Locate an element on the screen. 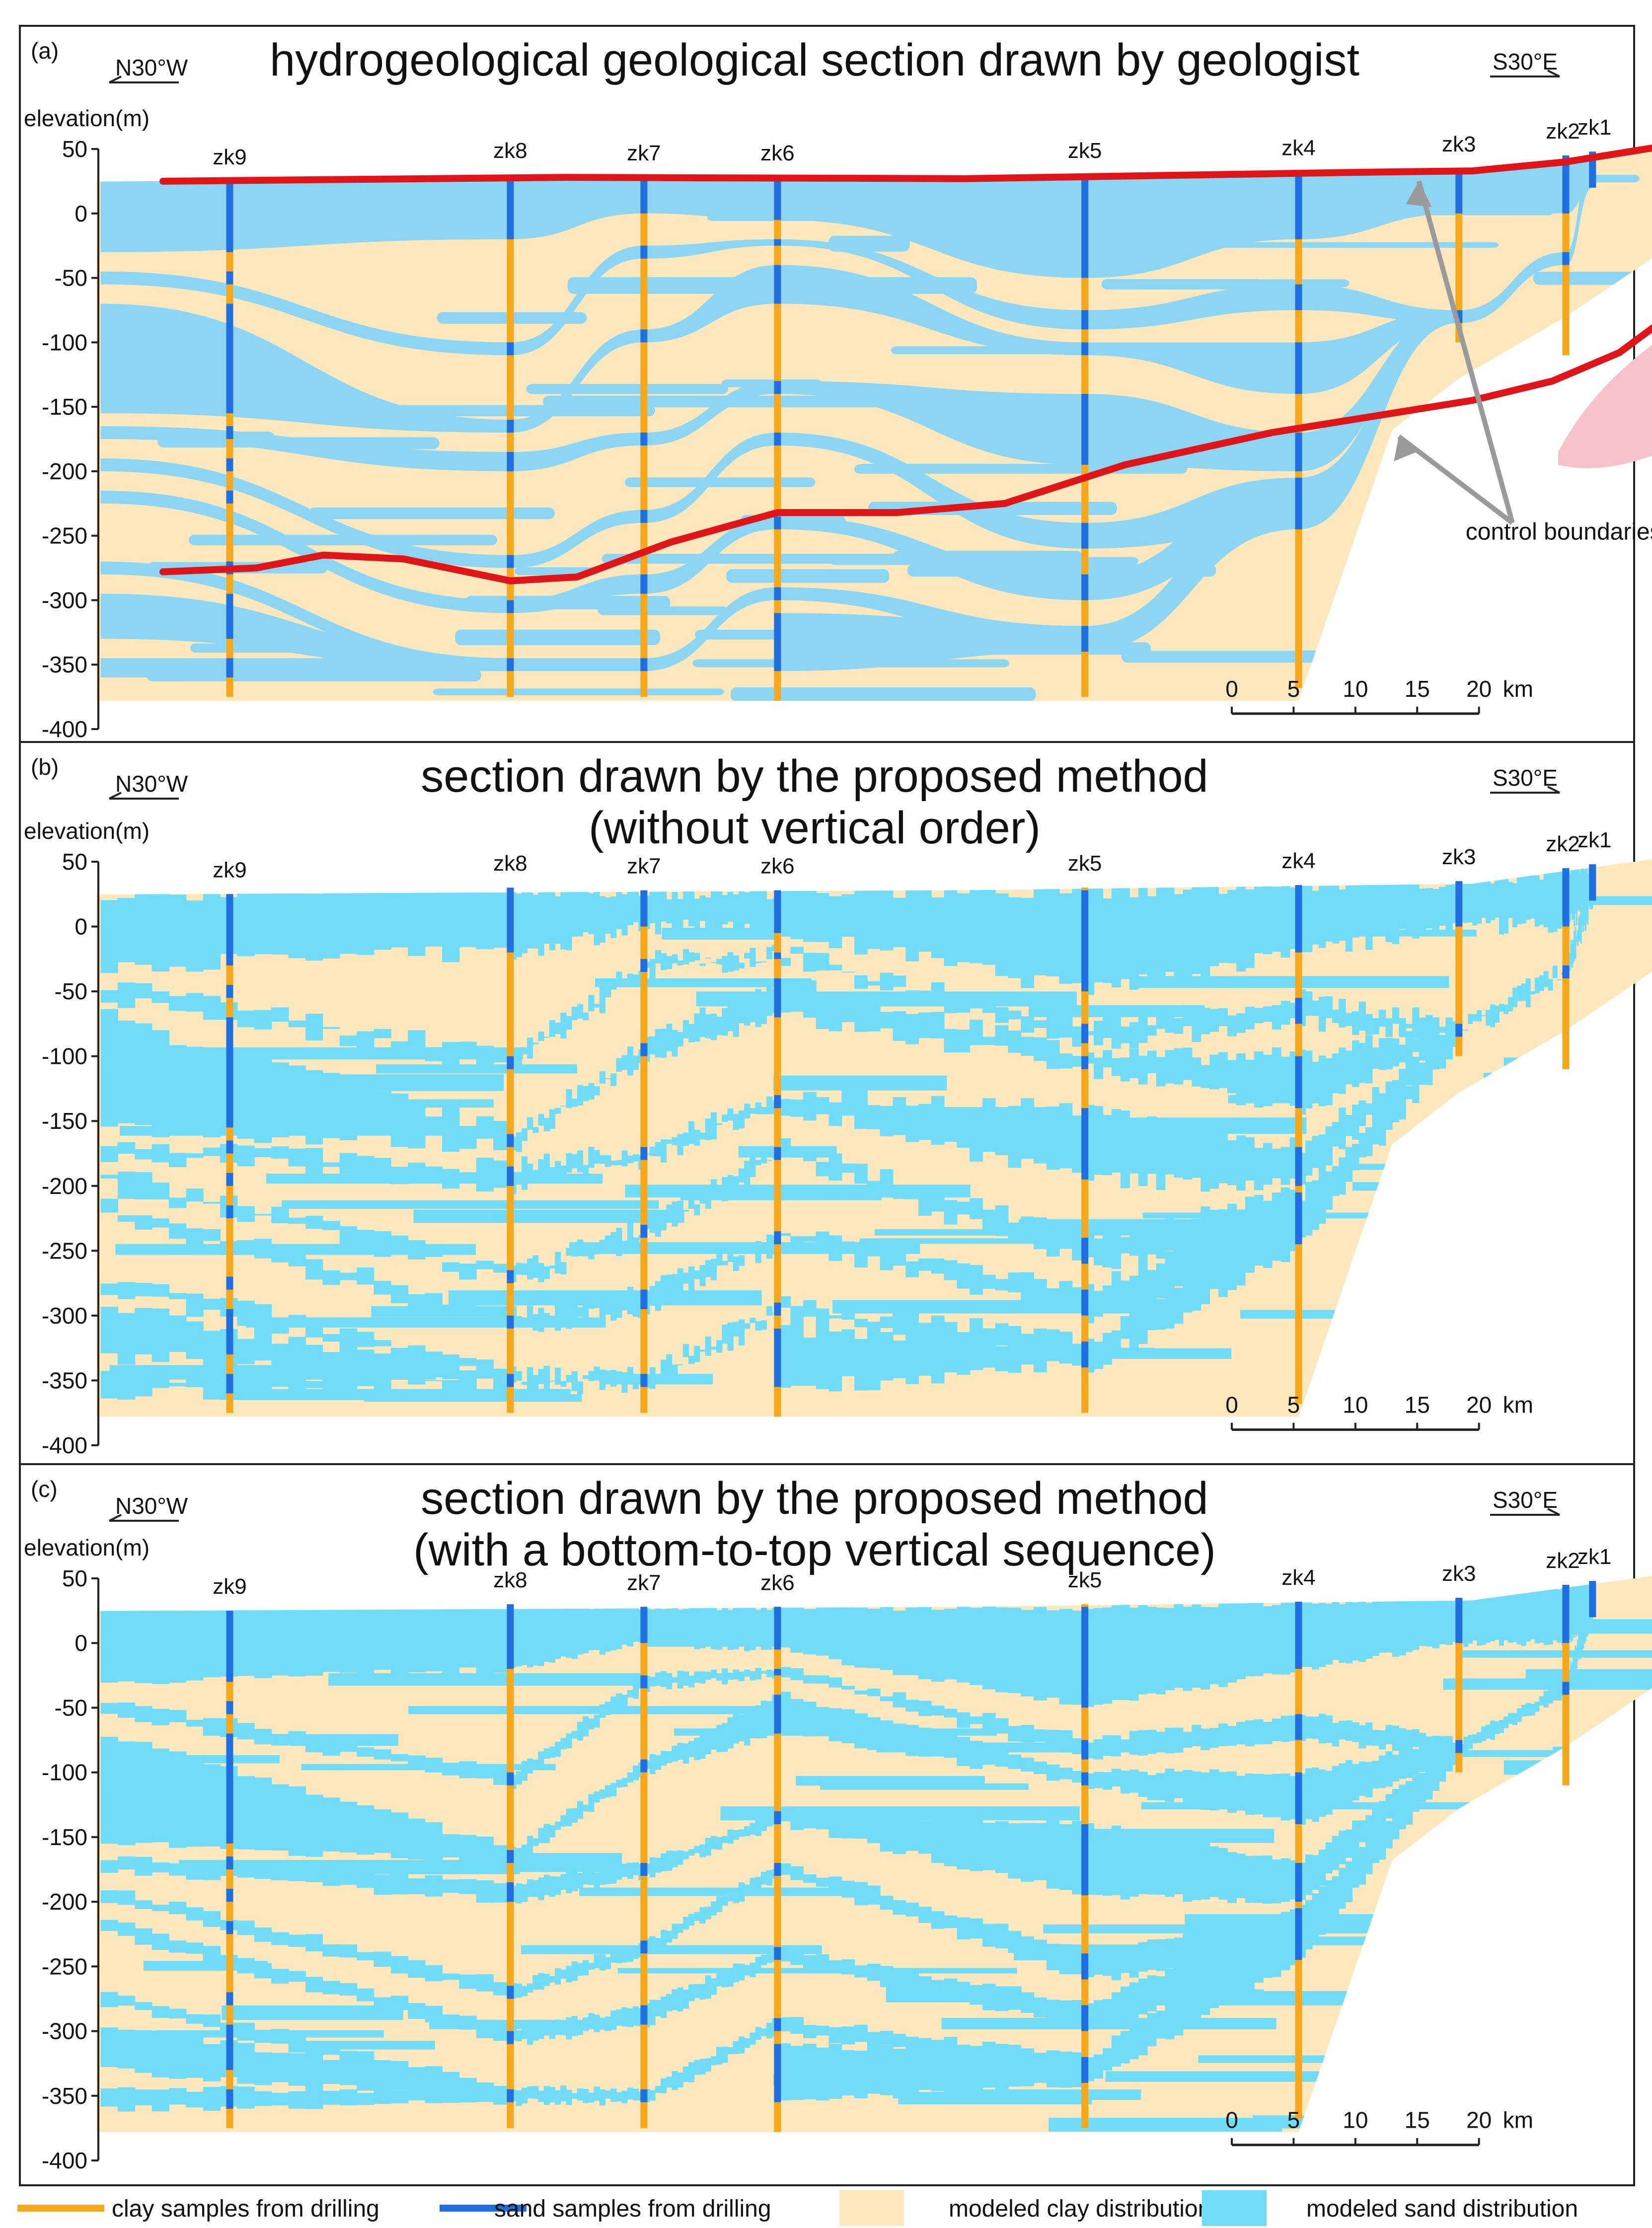  y-tick-label: 50 is located at coordinates (74, 862).